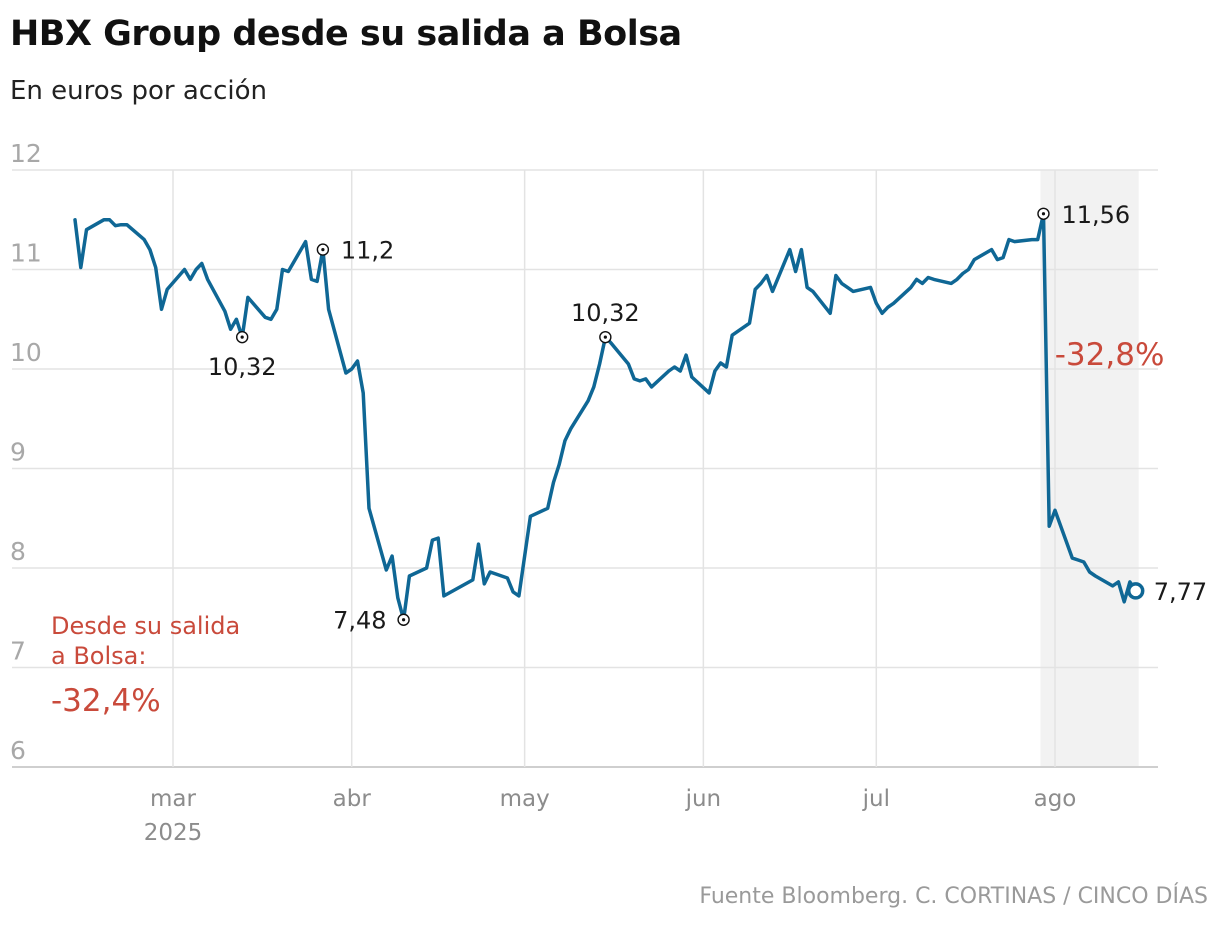  Describe the element at coordinates (346, 34) in the screenshot. I see `chart-title: HBX Group desde su salida a Bolsa` at that location.